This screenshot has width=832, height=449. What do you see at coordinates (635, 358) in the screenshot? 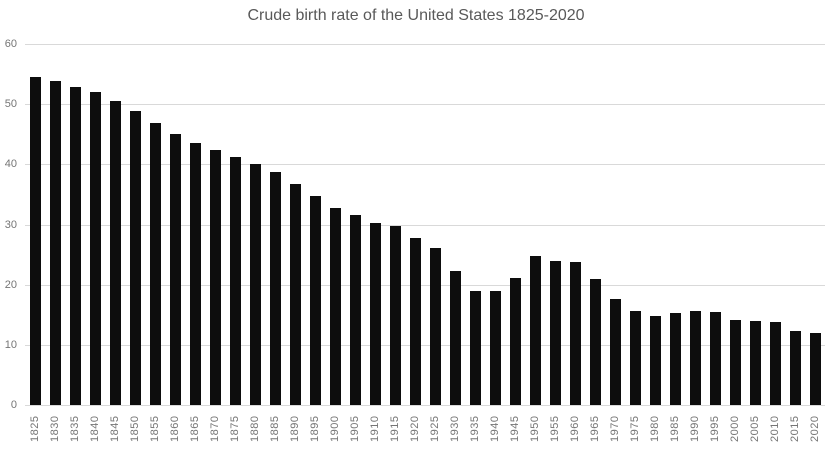
I see `bar-1975` at bounding box center [635, 358].